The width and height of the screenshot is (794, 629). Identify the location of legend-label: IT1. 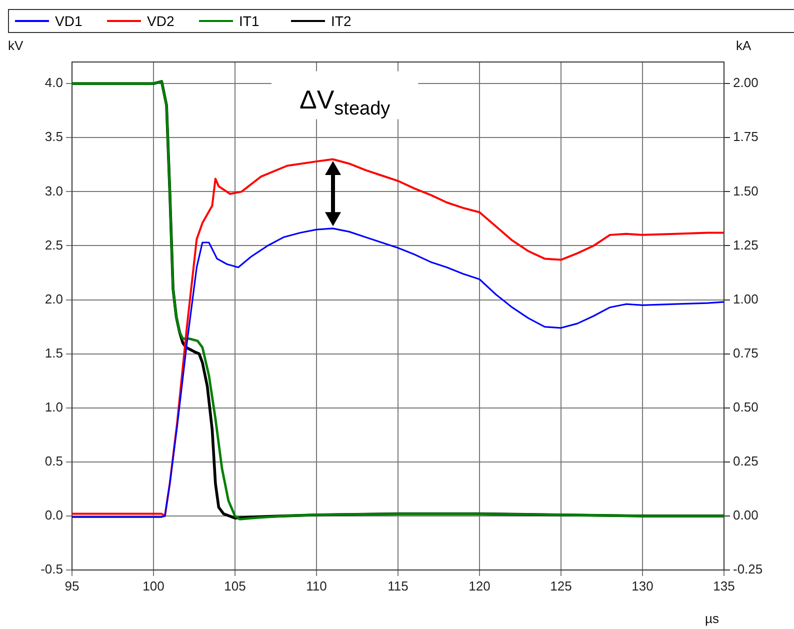
(249, 21).